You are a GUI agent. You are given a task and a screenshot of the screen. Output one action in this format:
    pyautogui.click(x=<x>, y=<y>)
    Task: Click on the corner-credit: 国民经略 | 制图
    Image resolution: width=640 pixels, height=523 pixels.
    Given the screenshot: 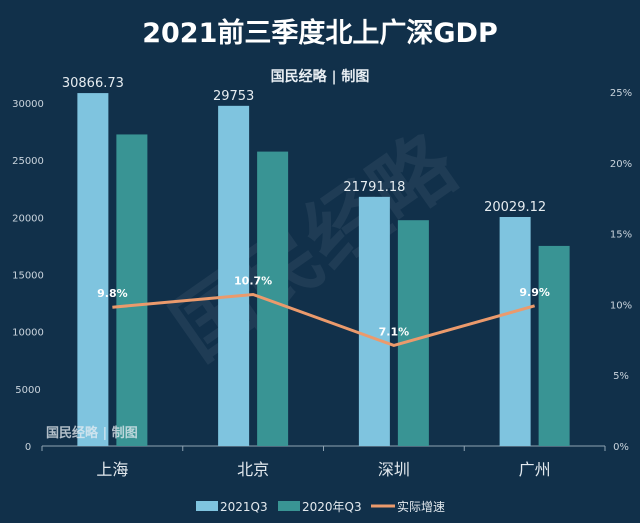 What is the action you would take?
    pyautogui.click(x=92, y=433)
    